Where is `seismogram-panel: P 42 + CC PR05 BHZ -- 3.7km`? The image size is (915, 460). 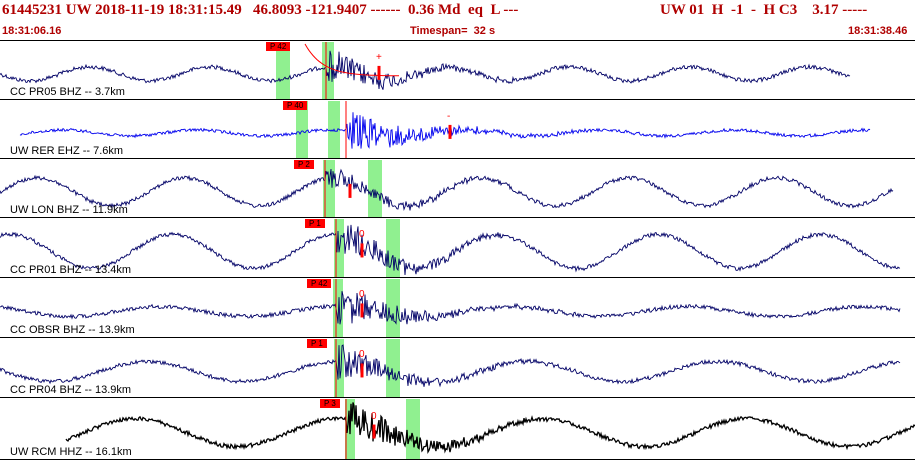 seismogram-panel: P 42 + CC PR05 BHZ -- 3.7km is located at coordinates (457, 71).